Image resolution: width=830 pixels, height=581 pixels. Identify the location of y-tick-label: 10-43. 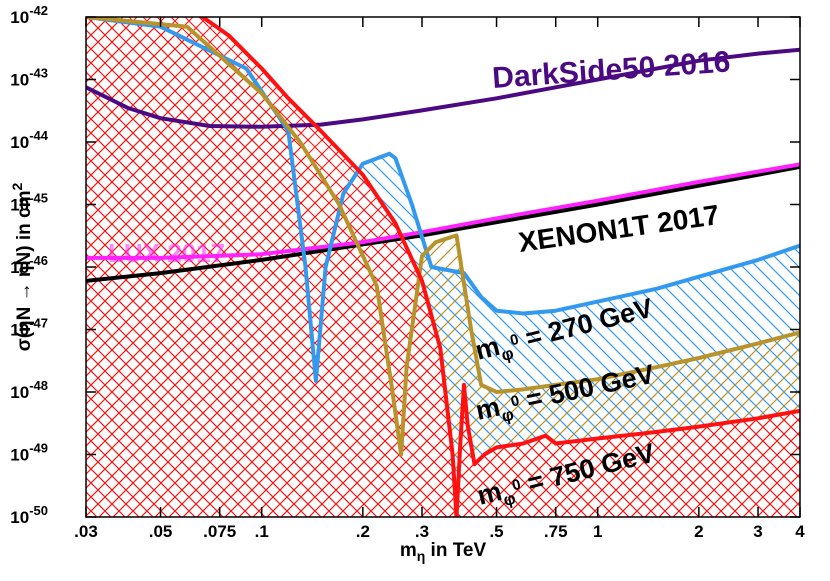
(29, 78).